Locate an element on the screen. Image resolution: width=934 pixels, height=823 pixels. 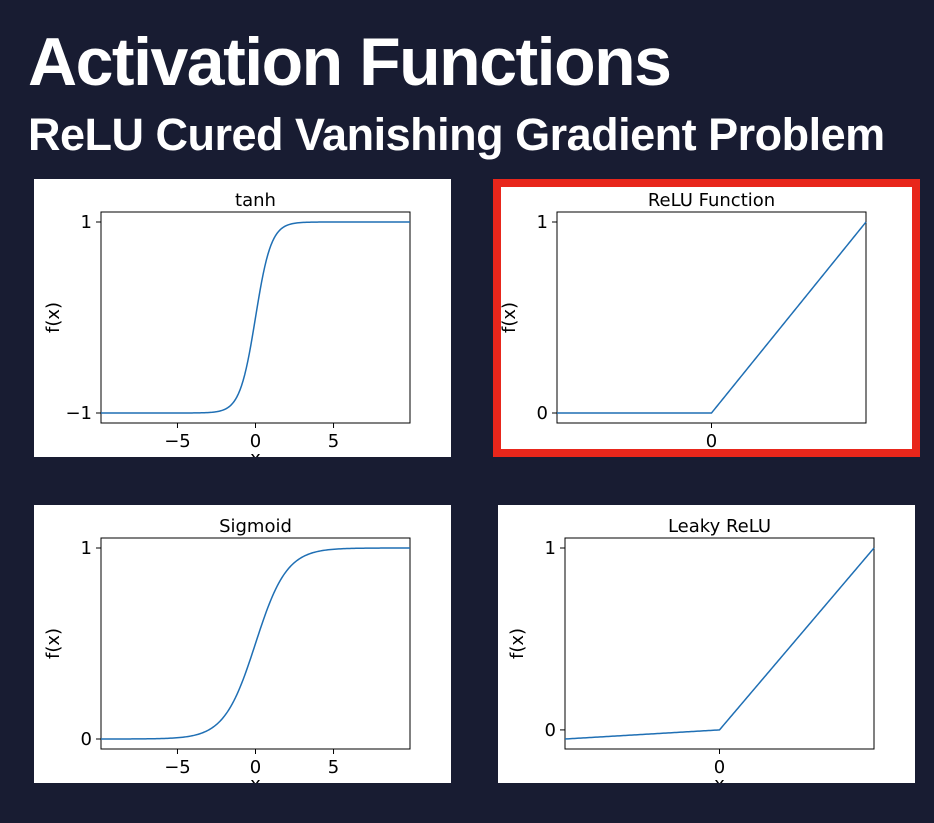
chart-title: Sigmoid is located at coordinates (255, 526).